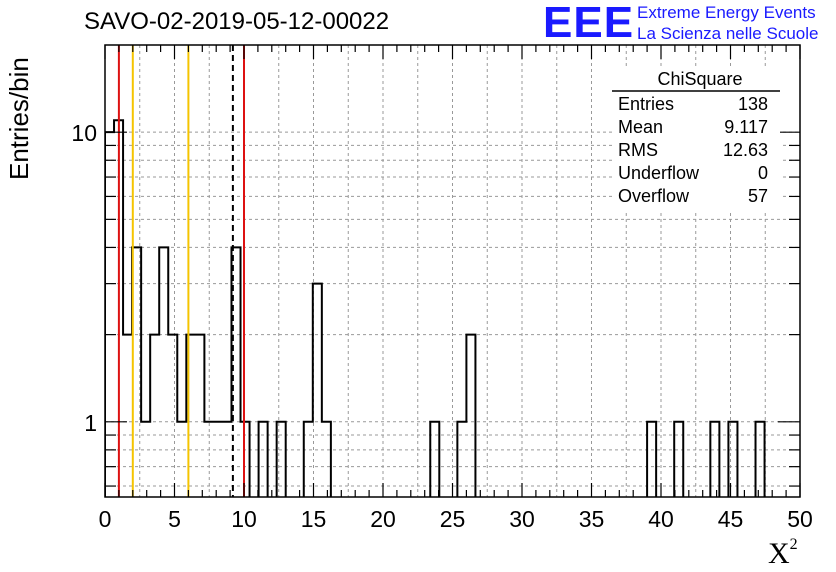  Describe the element at coordinates (589, 23) in the screenshot. I see `eee-logo: EEE` at that location.